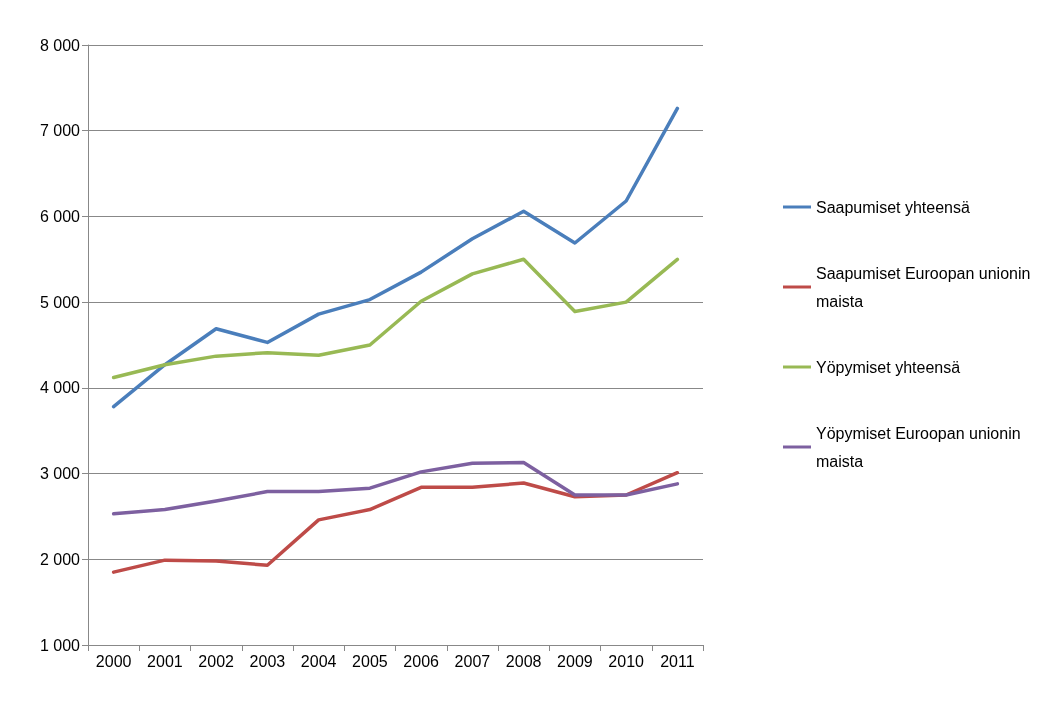 This screenshot has height=707, width=1056. Describe the element at coordinates (523, 661) in the screenshot. I see `x-tick-label: 2008` at that location.